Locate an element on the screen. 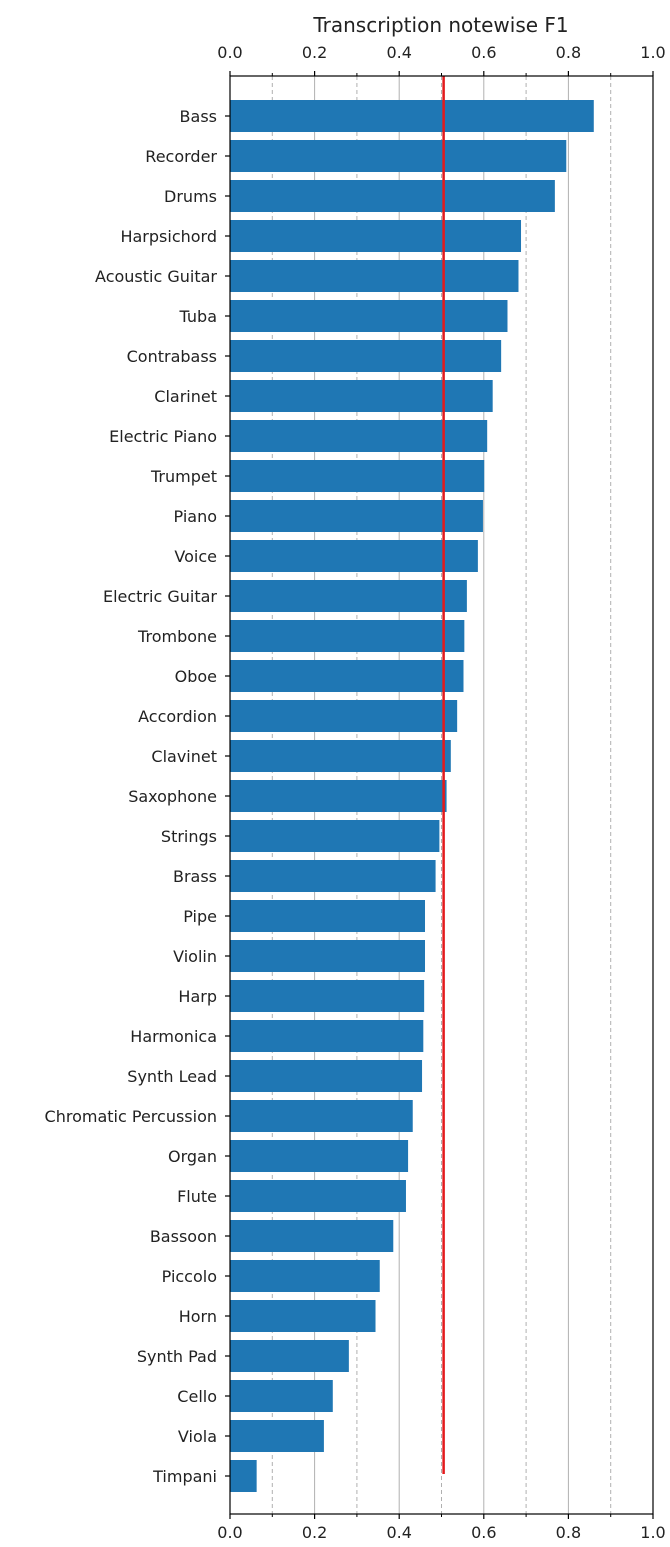  category-label: Chromatic Percussion is located at coordinates (131, 1116).